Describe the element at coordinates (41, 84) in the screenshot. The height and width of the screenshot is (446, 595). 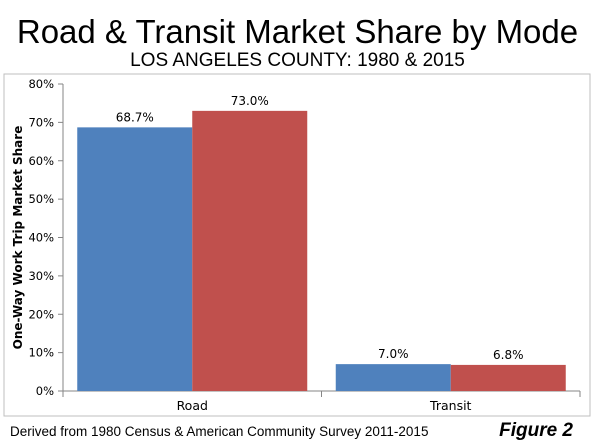
I see `y-tick-label: 80%` at that location.